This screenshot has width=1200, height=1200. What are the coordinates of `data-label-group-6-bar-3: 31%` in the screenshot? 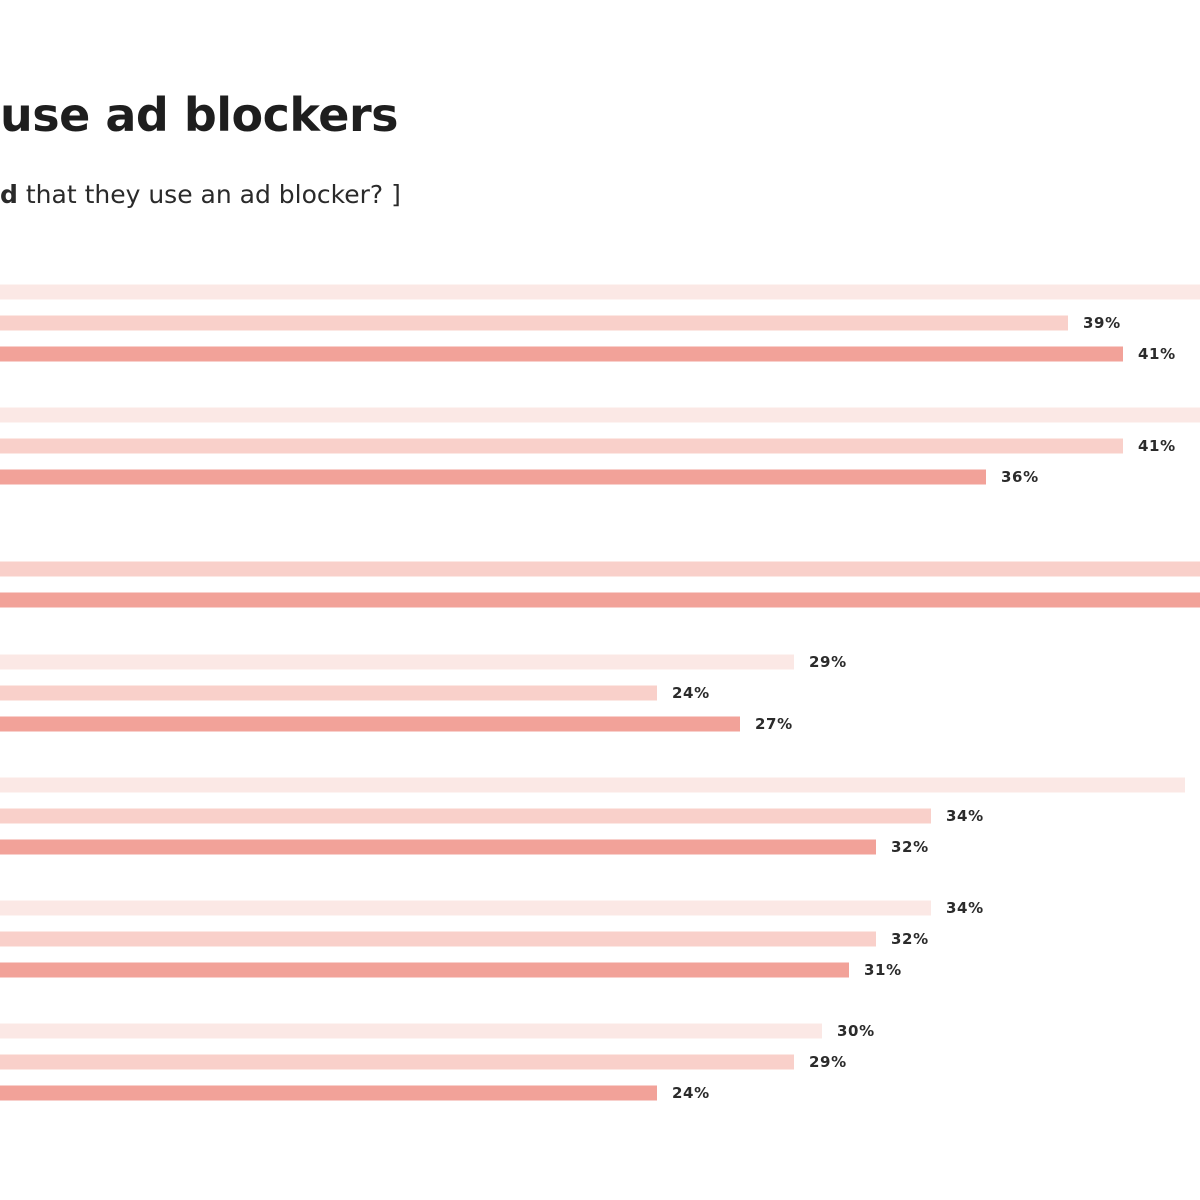 It's located at (883, 970).